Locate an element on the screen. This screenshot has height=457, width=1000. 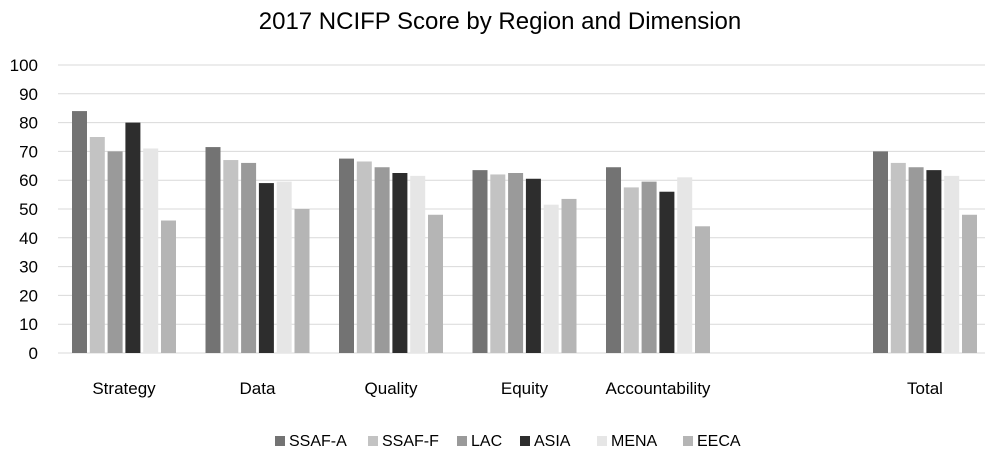
y-tick-label: 10 is located at coordinates (28, 324).